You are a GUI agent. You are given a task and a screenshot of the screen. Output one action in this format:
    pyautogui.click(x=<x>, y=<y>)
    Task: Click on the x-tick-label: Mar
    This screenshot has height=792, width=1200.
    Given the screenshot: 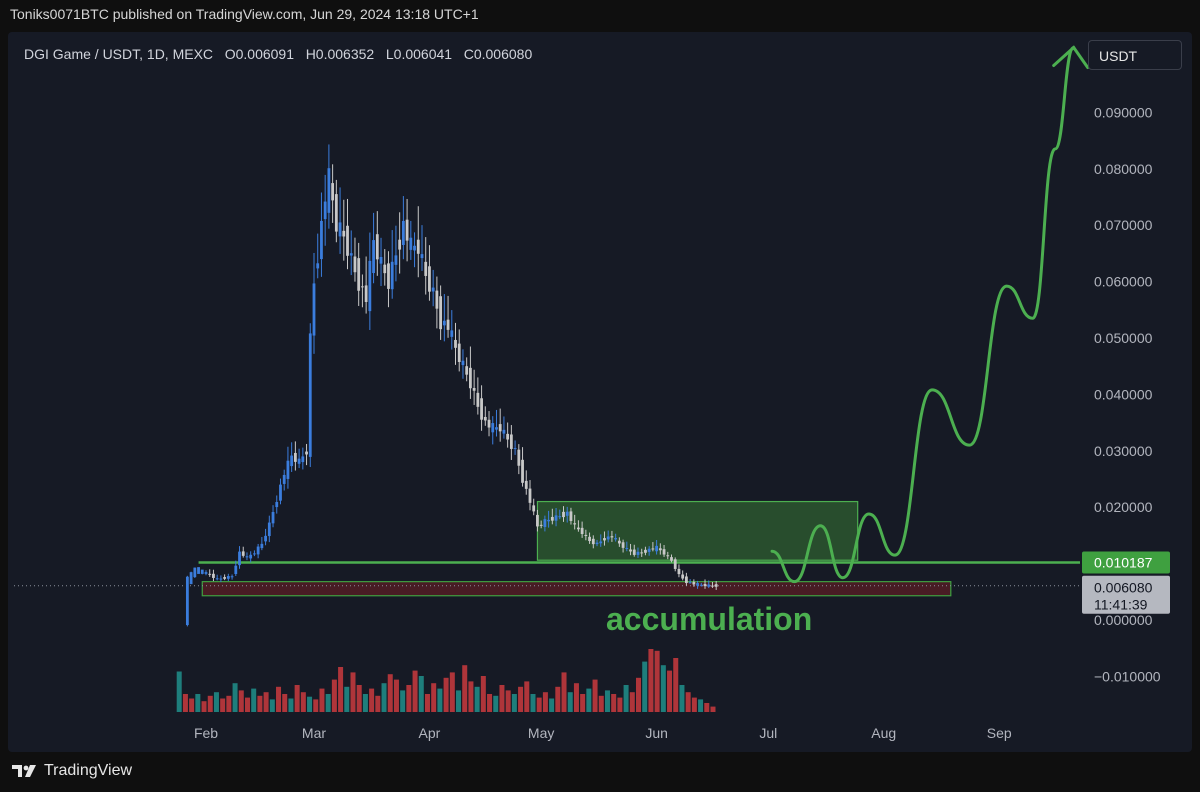 What is the action you would take?
    pyautogui.click(x=314, y=733)
    